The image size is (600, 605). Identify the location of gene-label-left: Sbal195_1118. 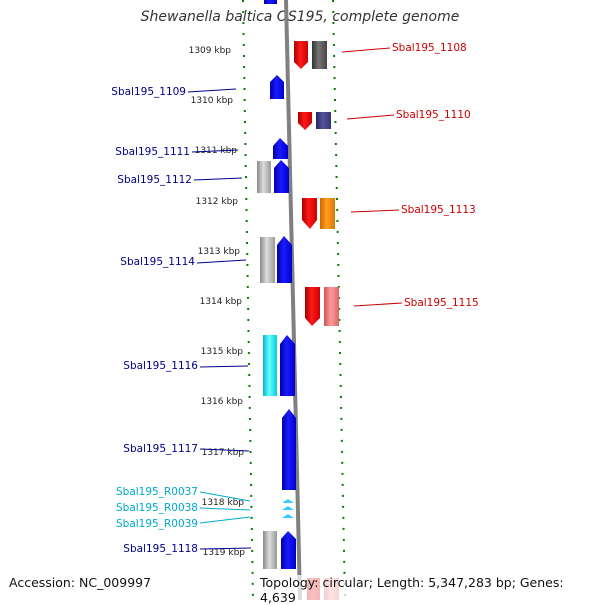
(160, 549).